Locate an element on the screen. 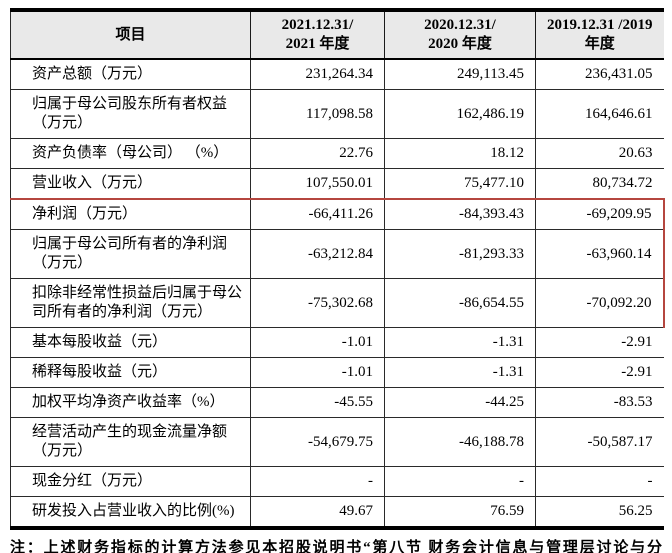 The image size is (672, 553). row-label: 归属于母公司所有者的净利润（万元） is located at coordinates (130, 254).